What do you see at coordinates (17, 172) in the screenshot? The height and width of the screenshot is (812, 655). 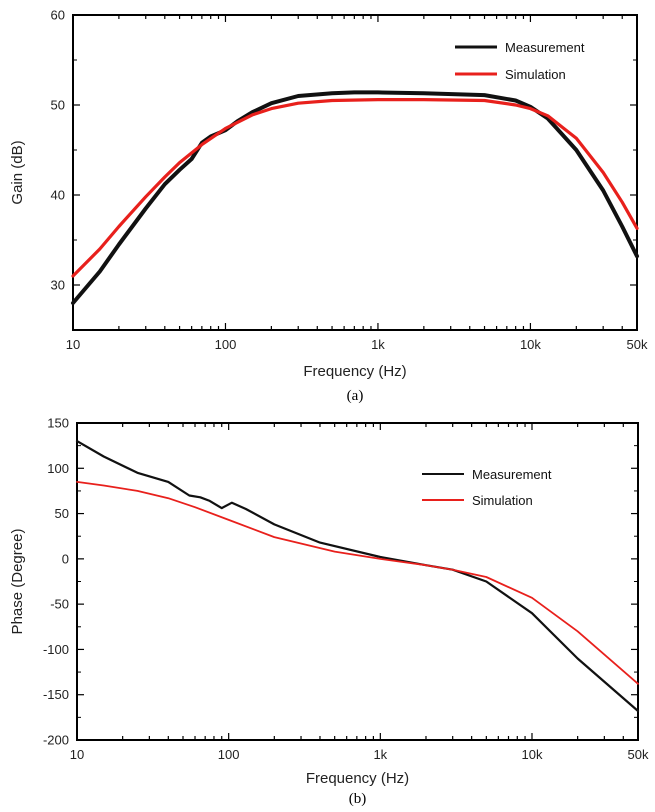 I see `y-axis-label: Gain (dB)` at bounding box center [17, 172].